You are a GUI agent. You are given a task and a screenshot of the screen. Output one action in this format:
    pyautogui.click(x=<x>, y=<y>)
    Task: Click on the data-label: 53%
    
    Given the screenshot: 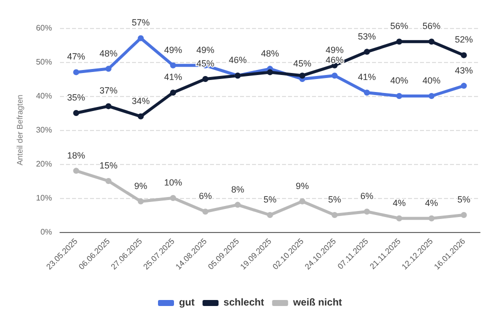 What is the action you would take?
    pyautogui.click(x=367, y=36)
    